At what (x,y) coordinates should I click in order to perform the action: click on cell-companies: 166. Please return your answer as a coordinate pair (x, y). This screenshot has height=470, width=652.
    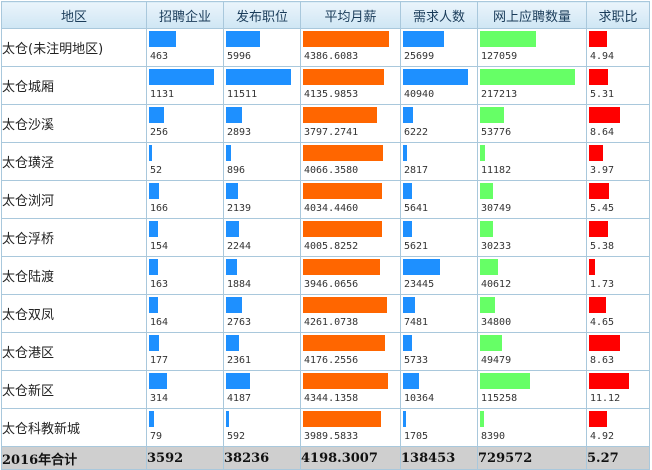
    Looking at the image, I should click on (185, 199).